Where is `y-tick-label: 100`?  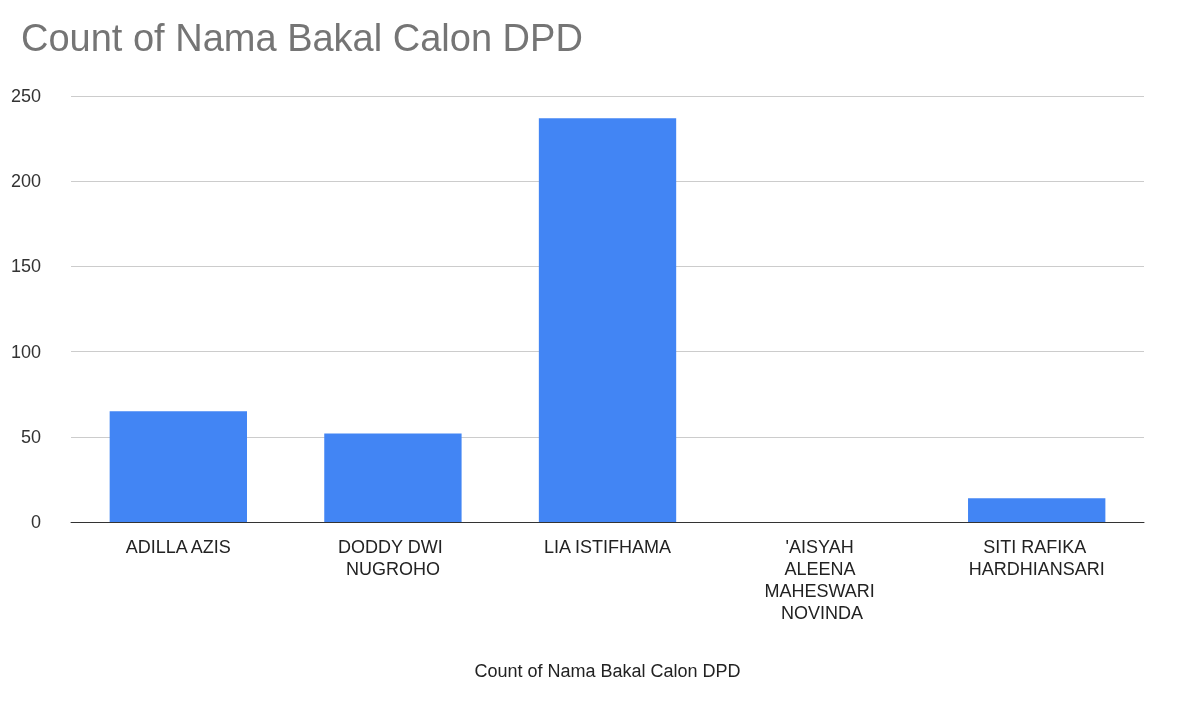
y-tick-label: 100 is located at coordinates (26, 351).